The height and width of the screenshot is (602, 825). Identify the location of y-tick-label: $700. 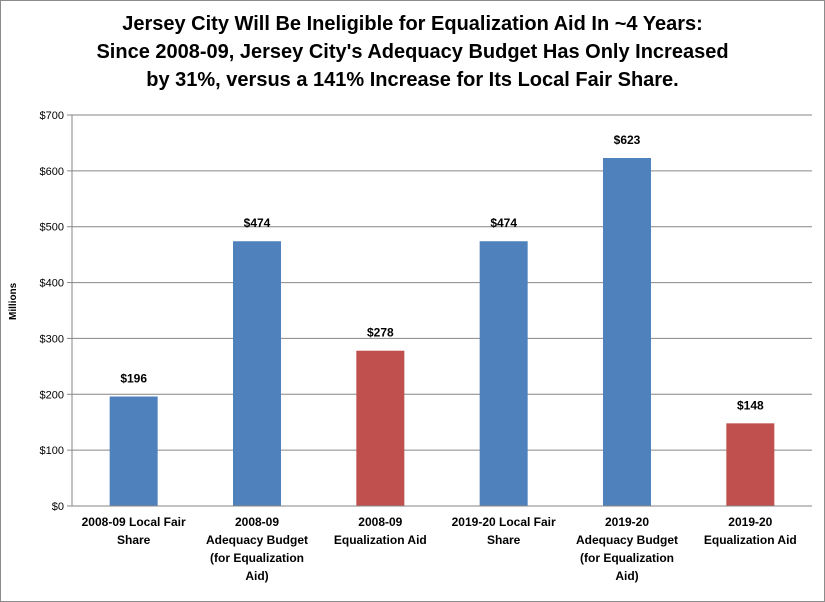
(52, 116).